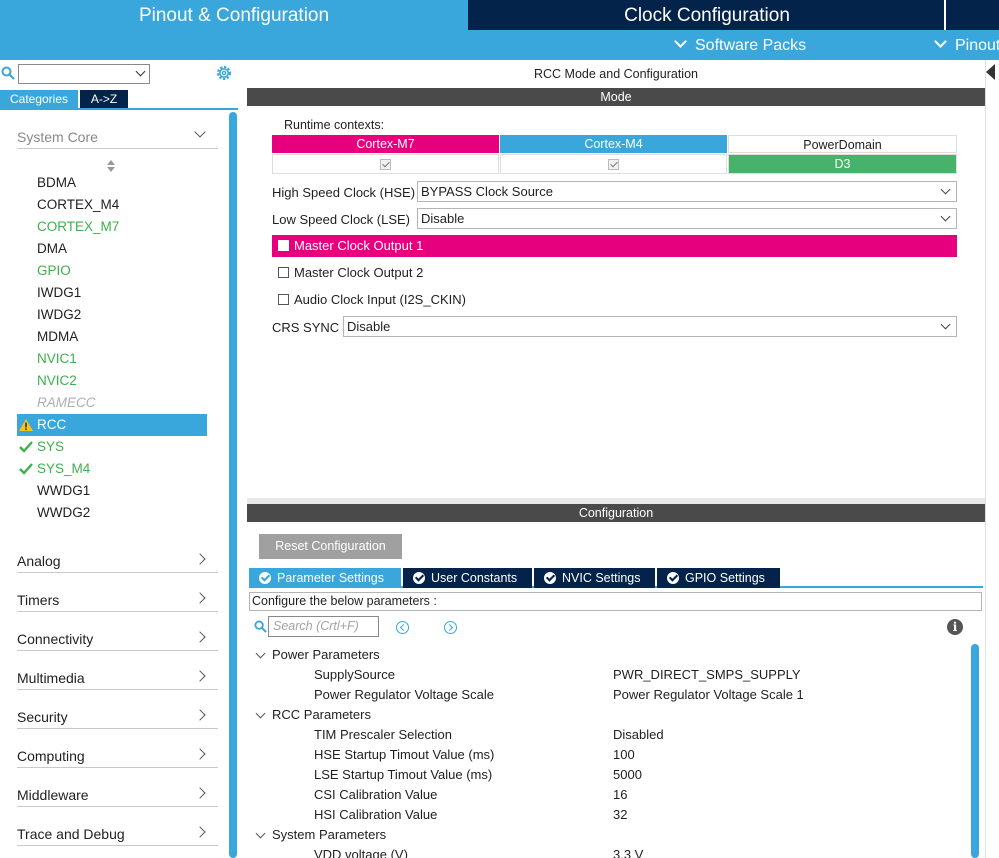 This screenshot has width=999, height=858. Describe the element at coordinates (39, 99) in the screenshot. I see `tab-categories: Categories` at that location.